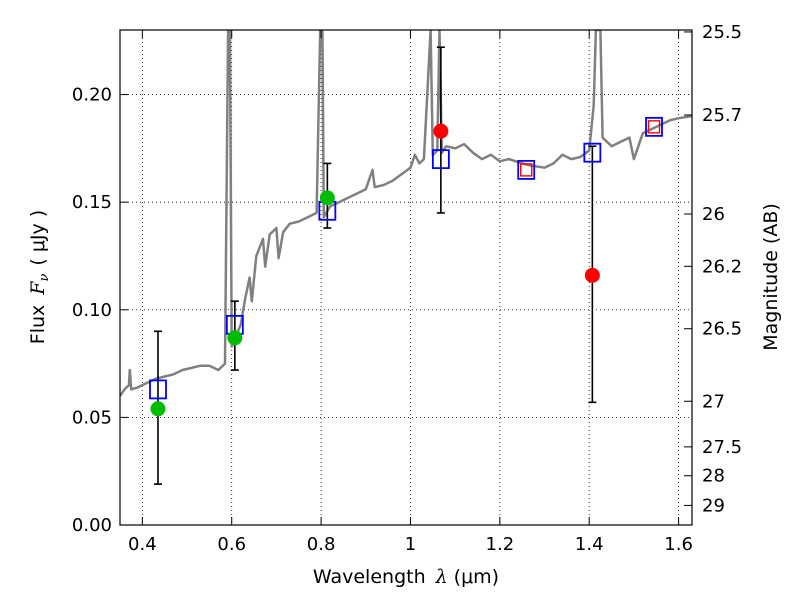  I want to click on x-tick-label: 0.6, so click(231, 544).